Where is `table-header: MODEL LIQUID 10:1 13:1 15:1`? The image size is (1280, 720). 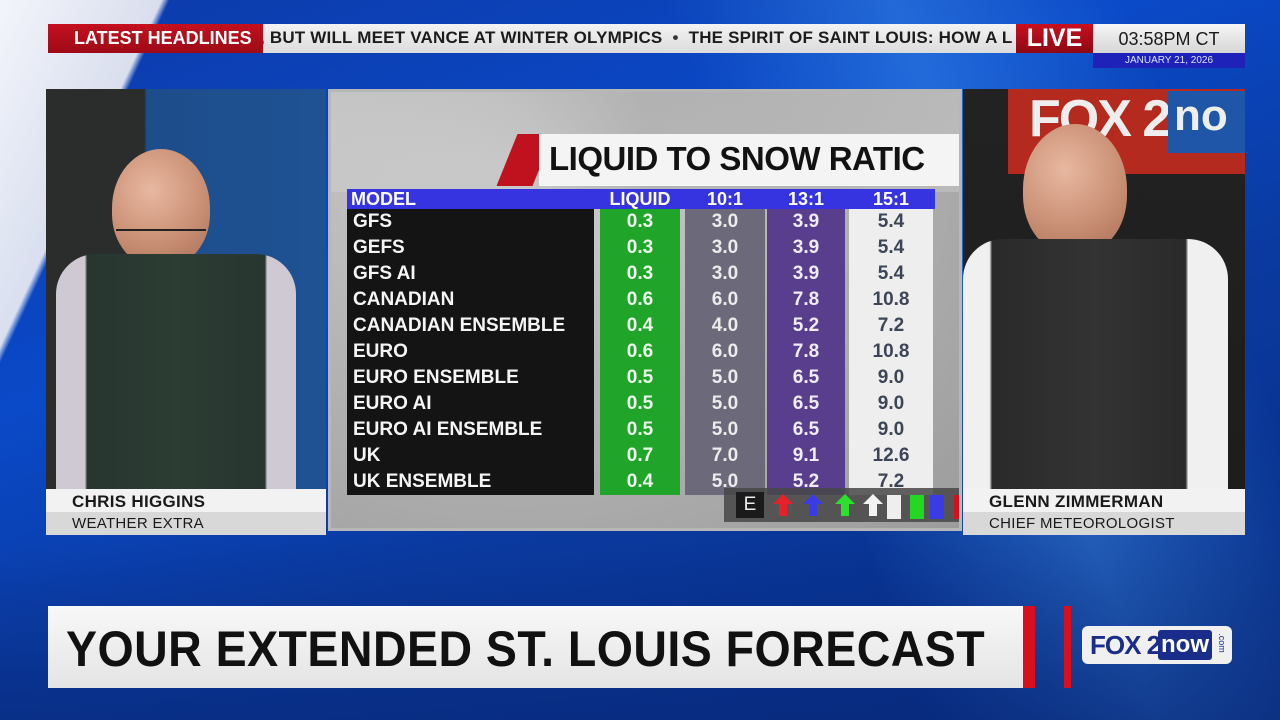 table-header: MODEL LIQUID 10:1 13:1 15:1 is located at coordinates (641, 199).